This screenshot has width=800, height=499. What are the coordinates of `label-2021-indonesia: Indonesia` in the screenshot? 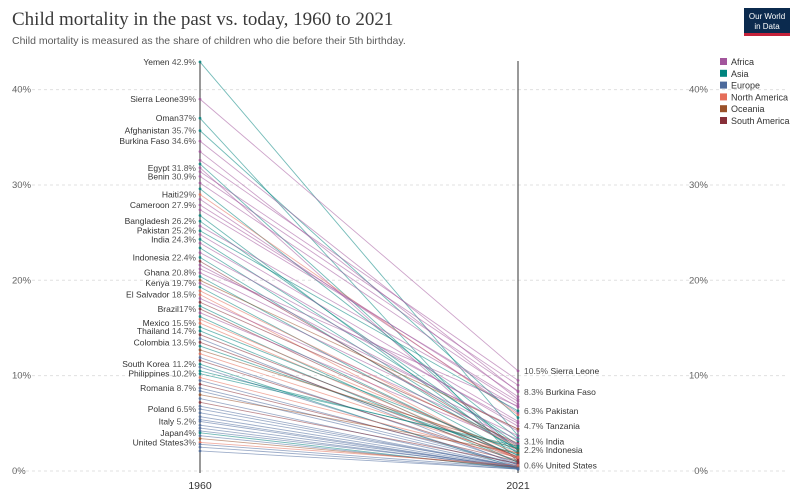 It's located at (564, 450).